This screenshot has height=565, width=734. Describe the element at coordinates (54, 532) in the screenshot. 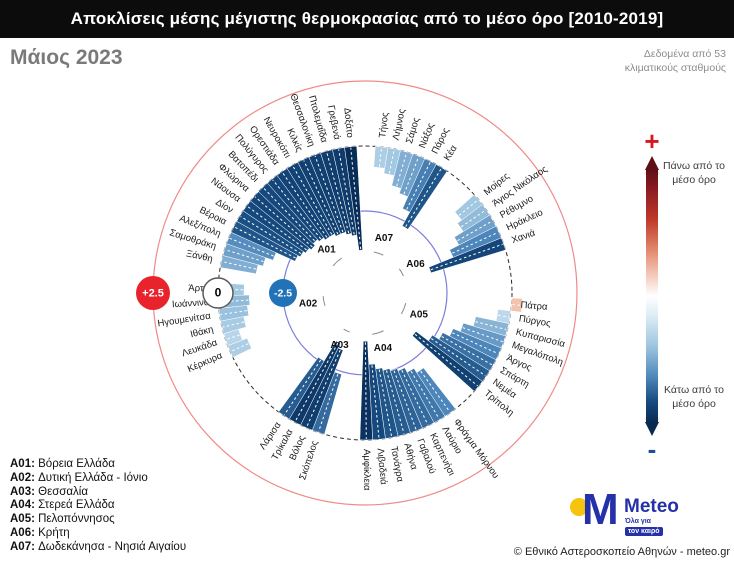

I see `region-name: Κρήτη` at that location.